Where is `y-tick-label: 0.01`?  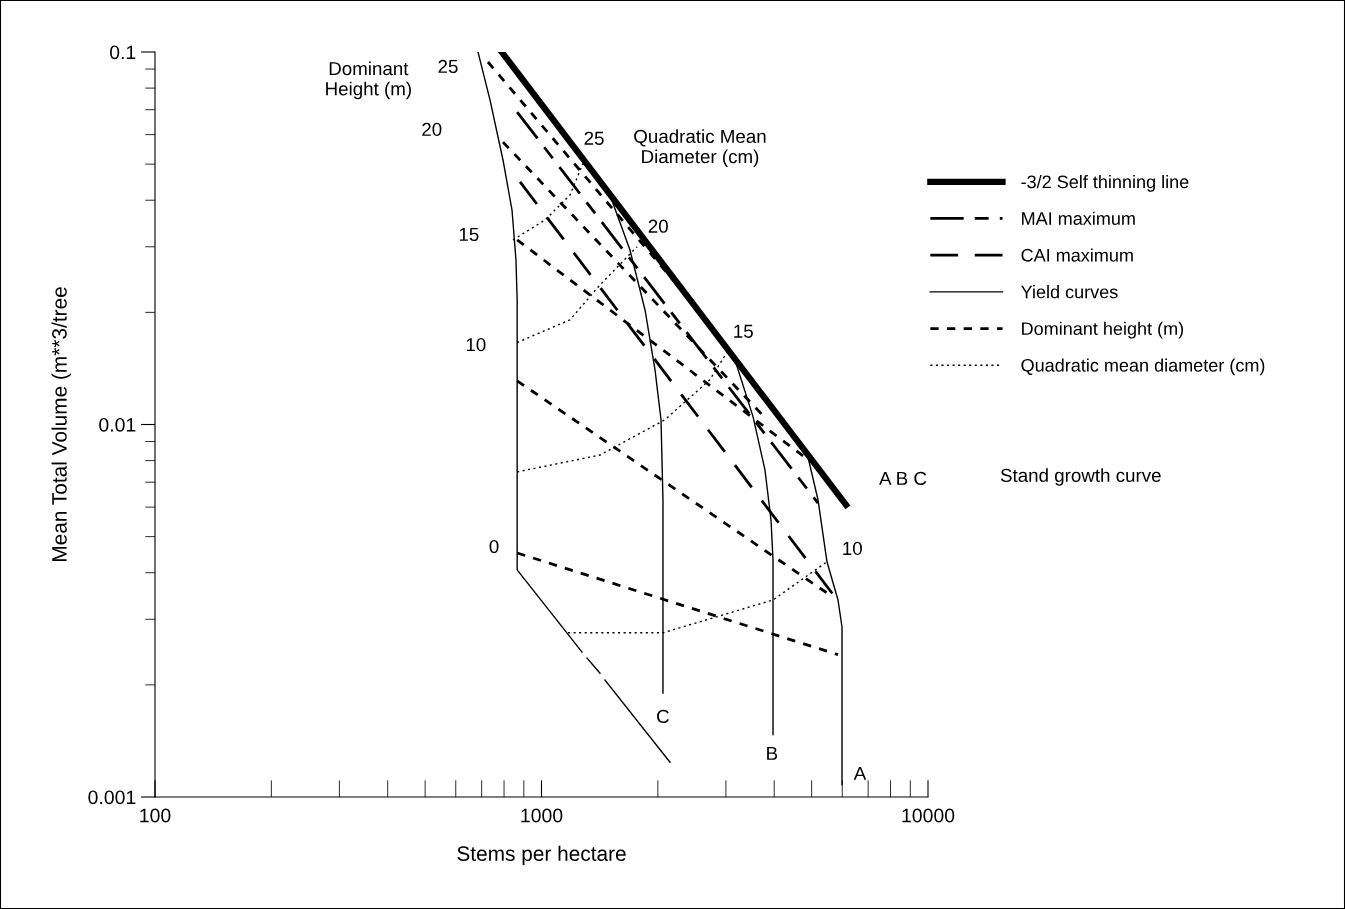
y-tick-label: 0.01 is located at coordinates (117, 424).